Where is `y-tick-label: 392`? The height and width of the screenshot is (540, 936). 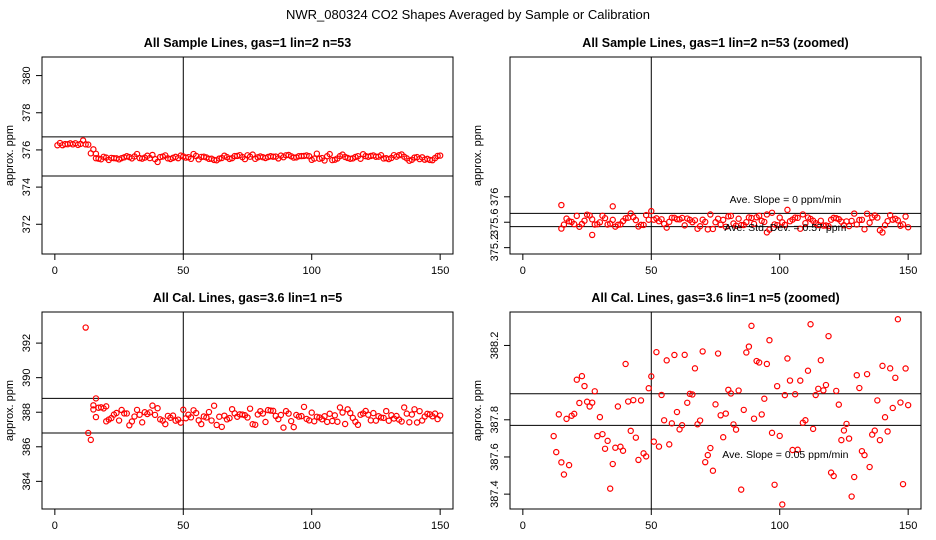
y-tick-label: 392 is located at coordinates (27, 343).